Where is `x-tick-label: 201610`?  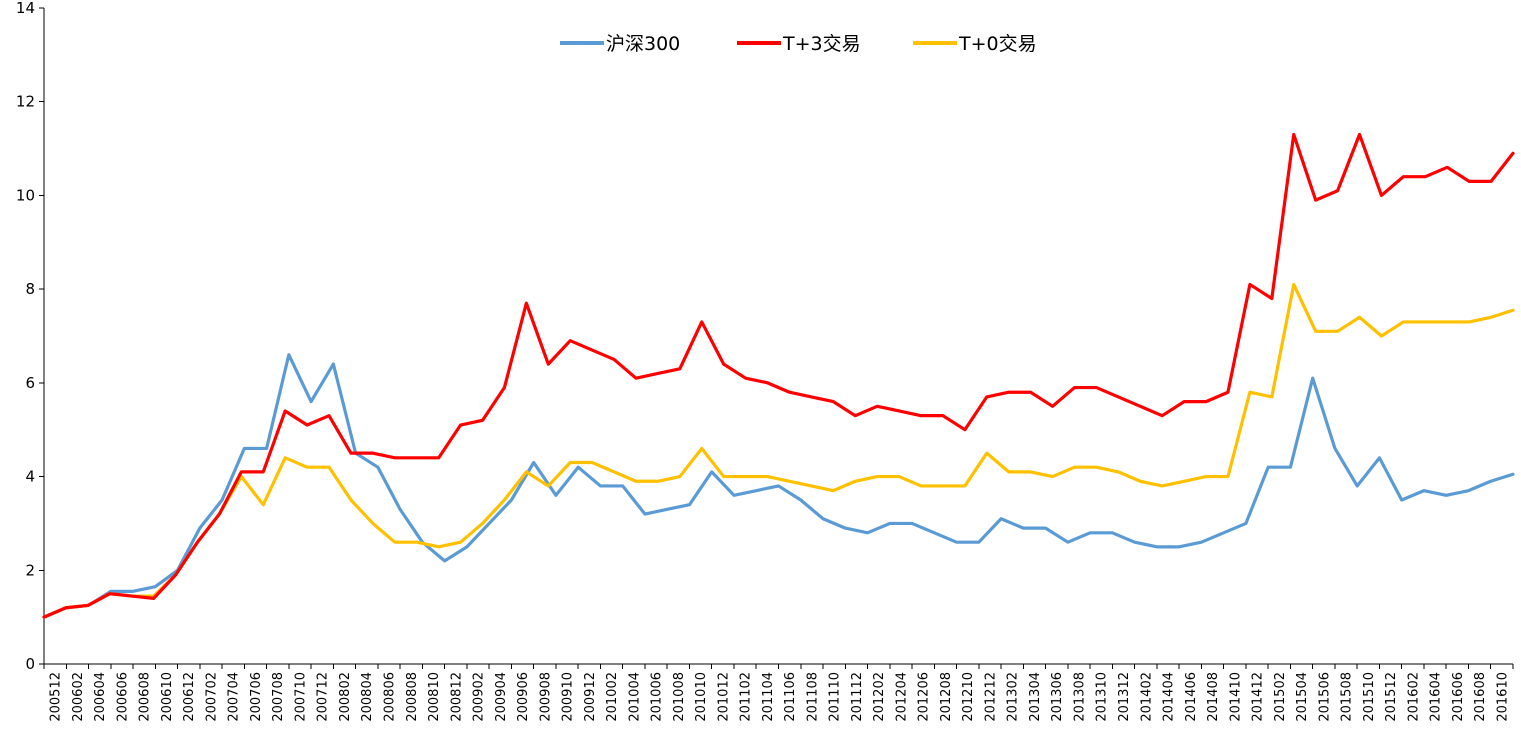 x-tick-label: 201610 is located at coordinates (1502, 697).